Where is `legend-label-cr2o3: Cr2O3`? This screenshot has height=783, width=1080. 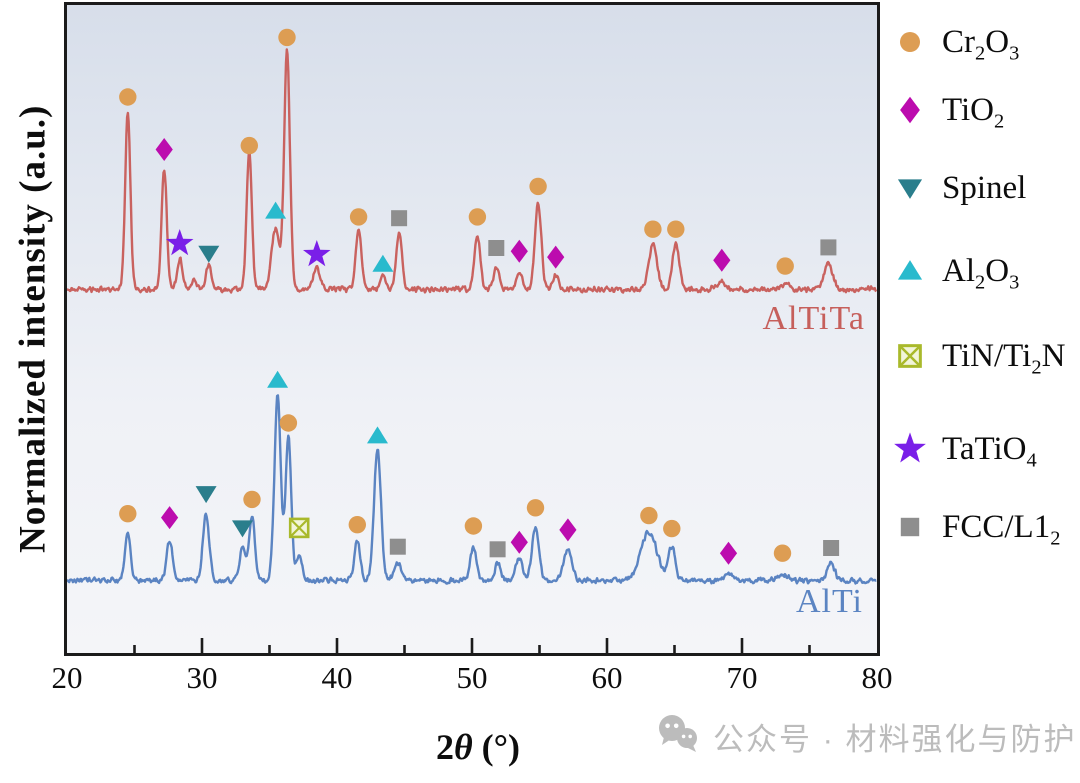
legend-label-cr2o3: Cr2O3 is located at coordinates (981, 44).